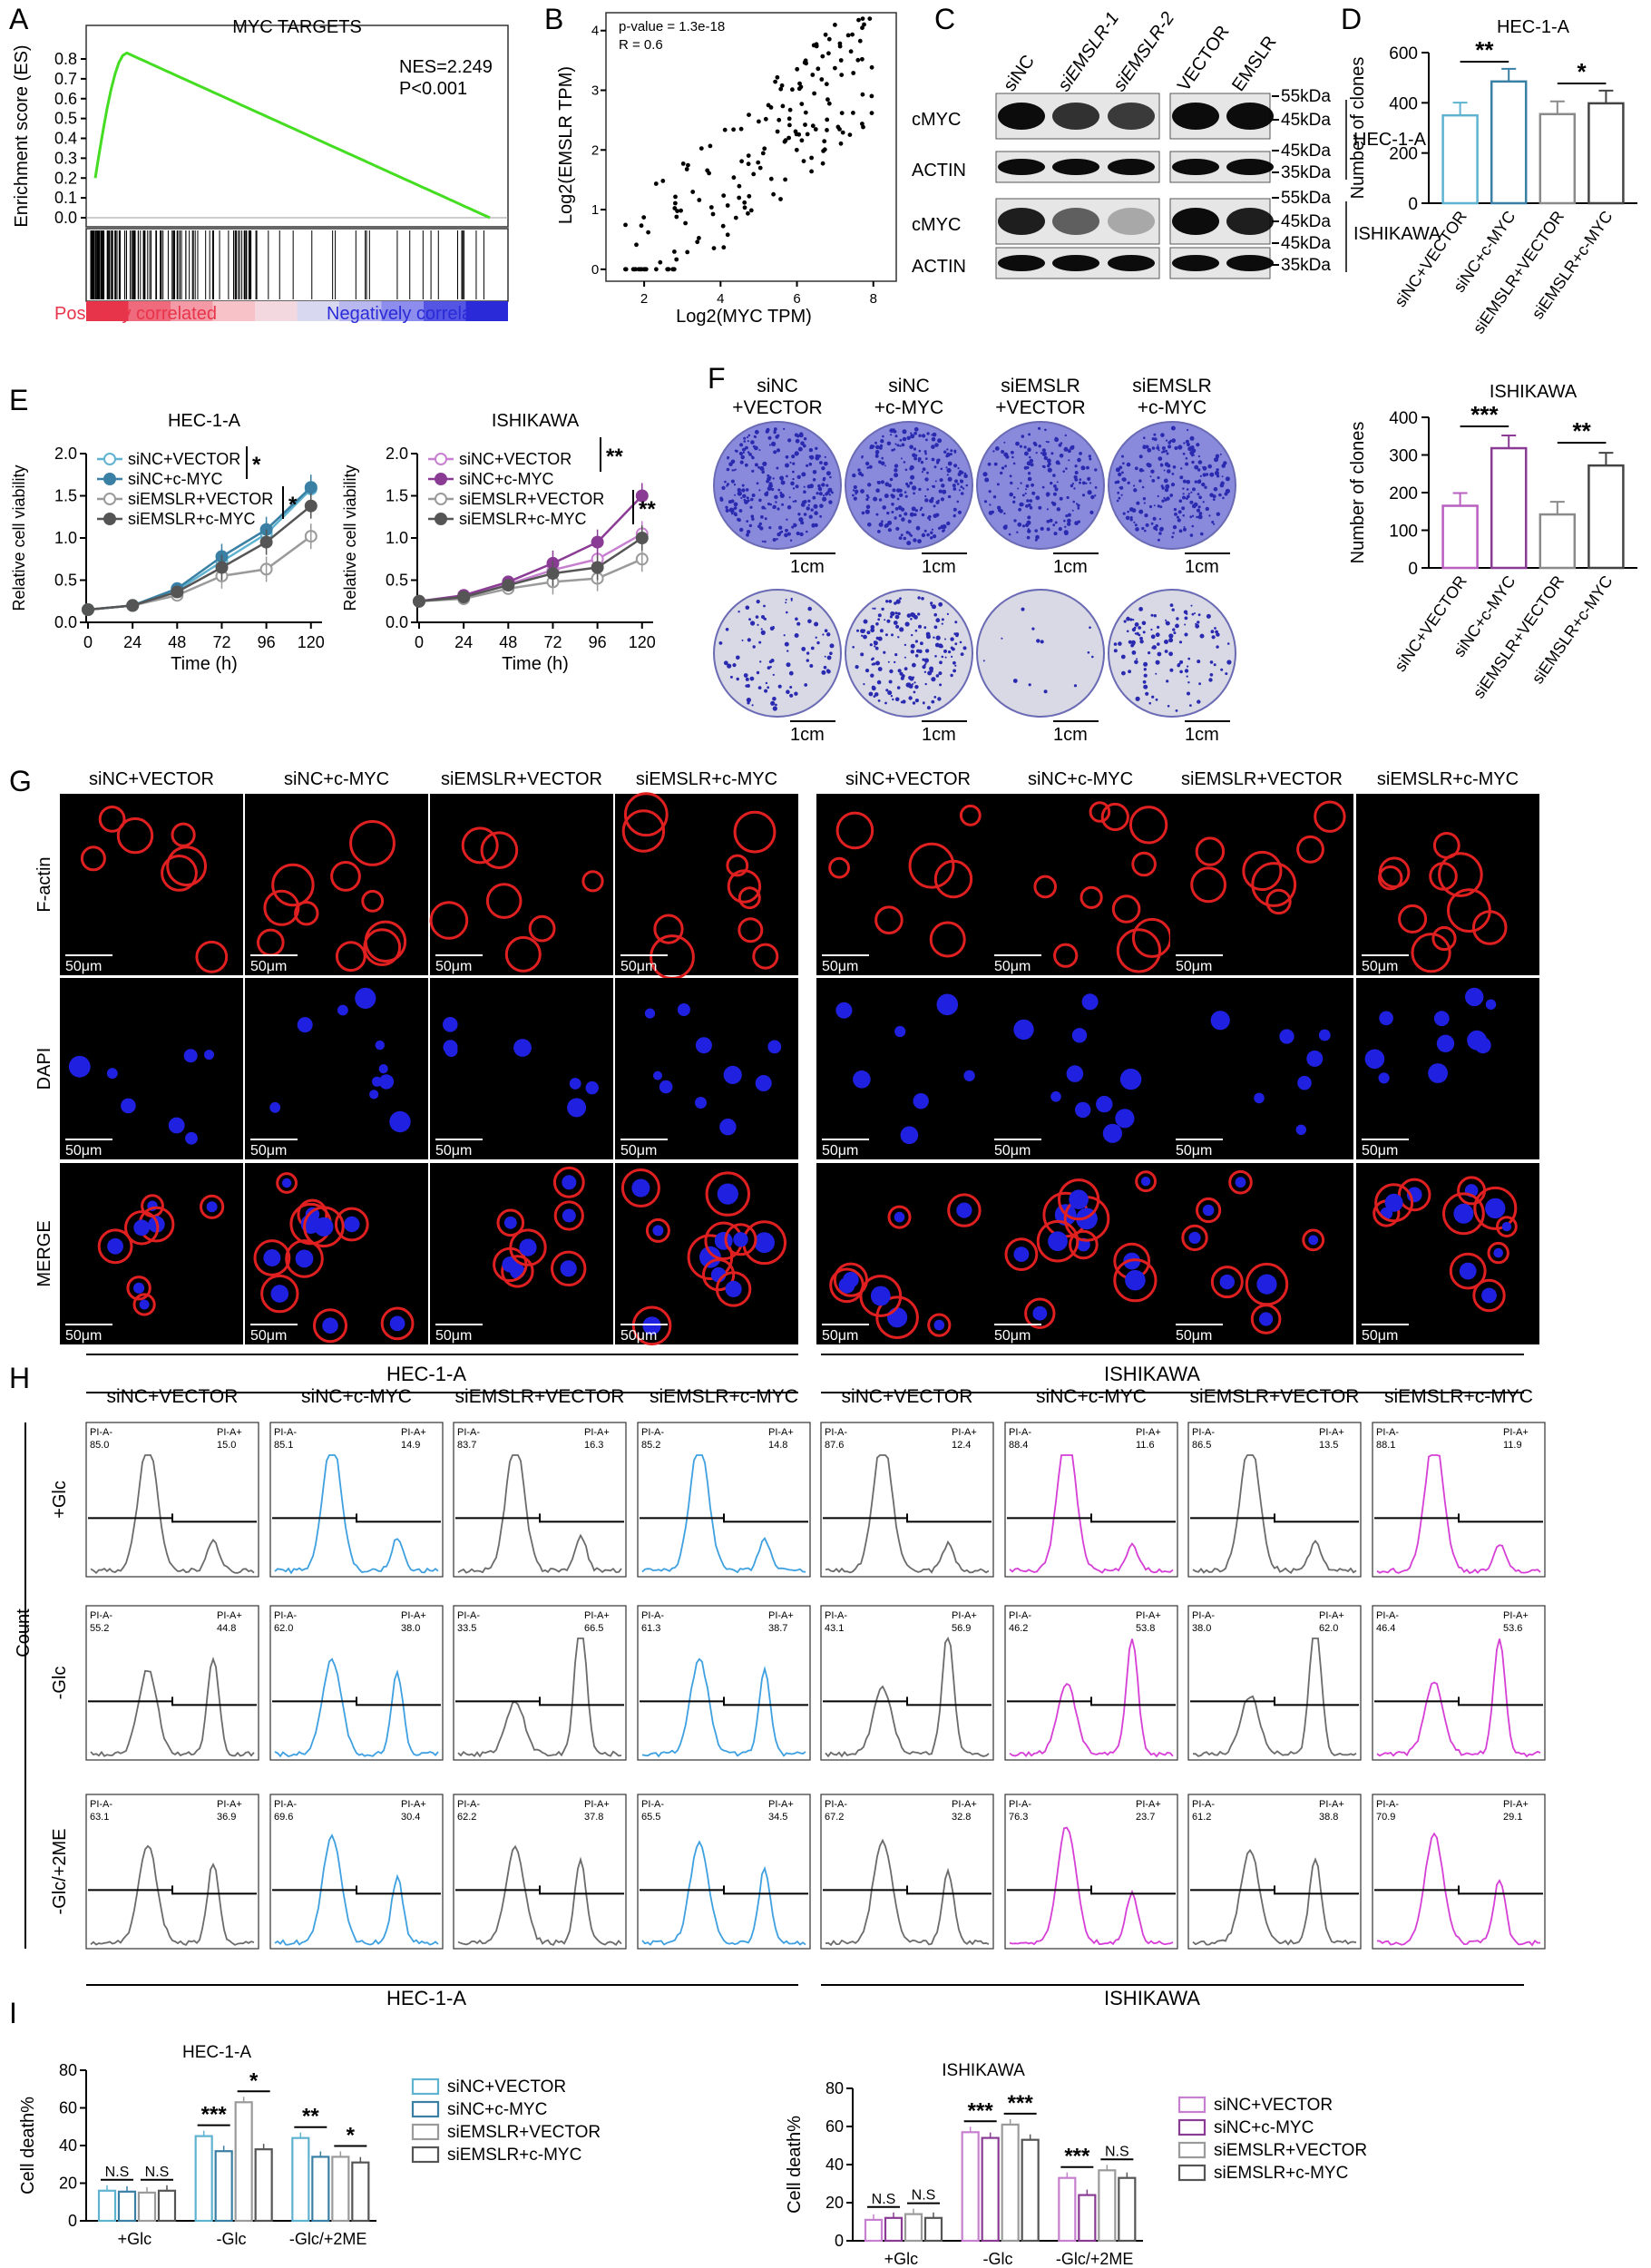  Describe the element at coordinates (1386, 1446) in the screenshot. I see `flow-neg-percent: 88.1` at that location.